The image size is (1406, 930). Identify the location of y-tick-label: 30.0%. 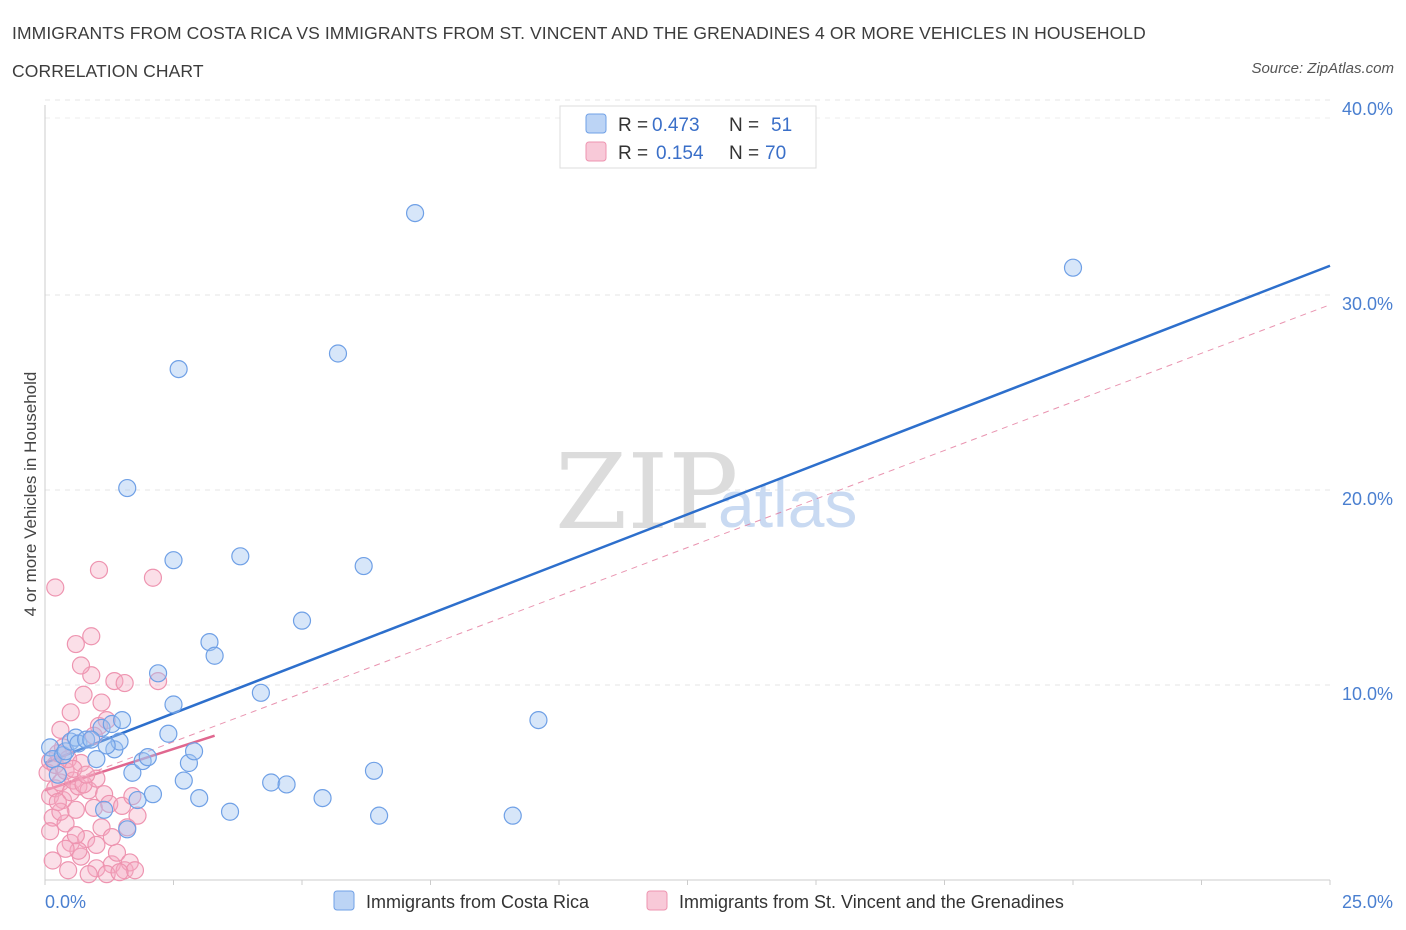
(1367, 304).